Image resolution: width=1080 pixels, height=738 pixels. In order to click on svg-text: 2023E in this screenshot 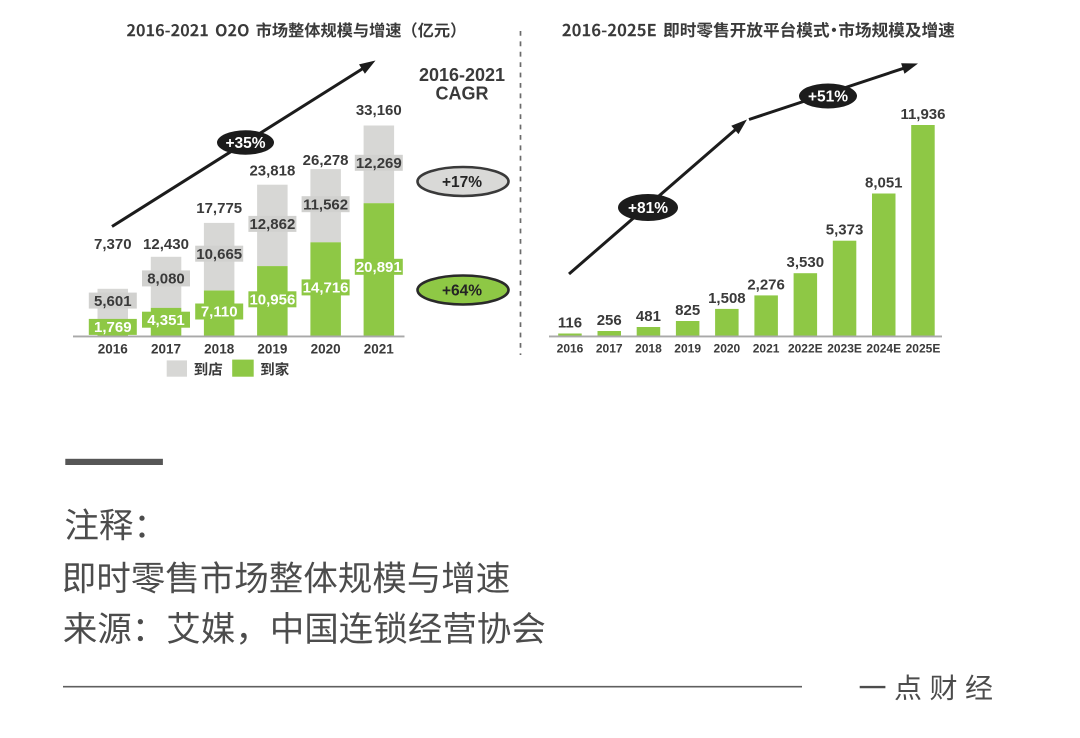, I will do `click(844, 349)`.